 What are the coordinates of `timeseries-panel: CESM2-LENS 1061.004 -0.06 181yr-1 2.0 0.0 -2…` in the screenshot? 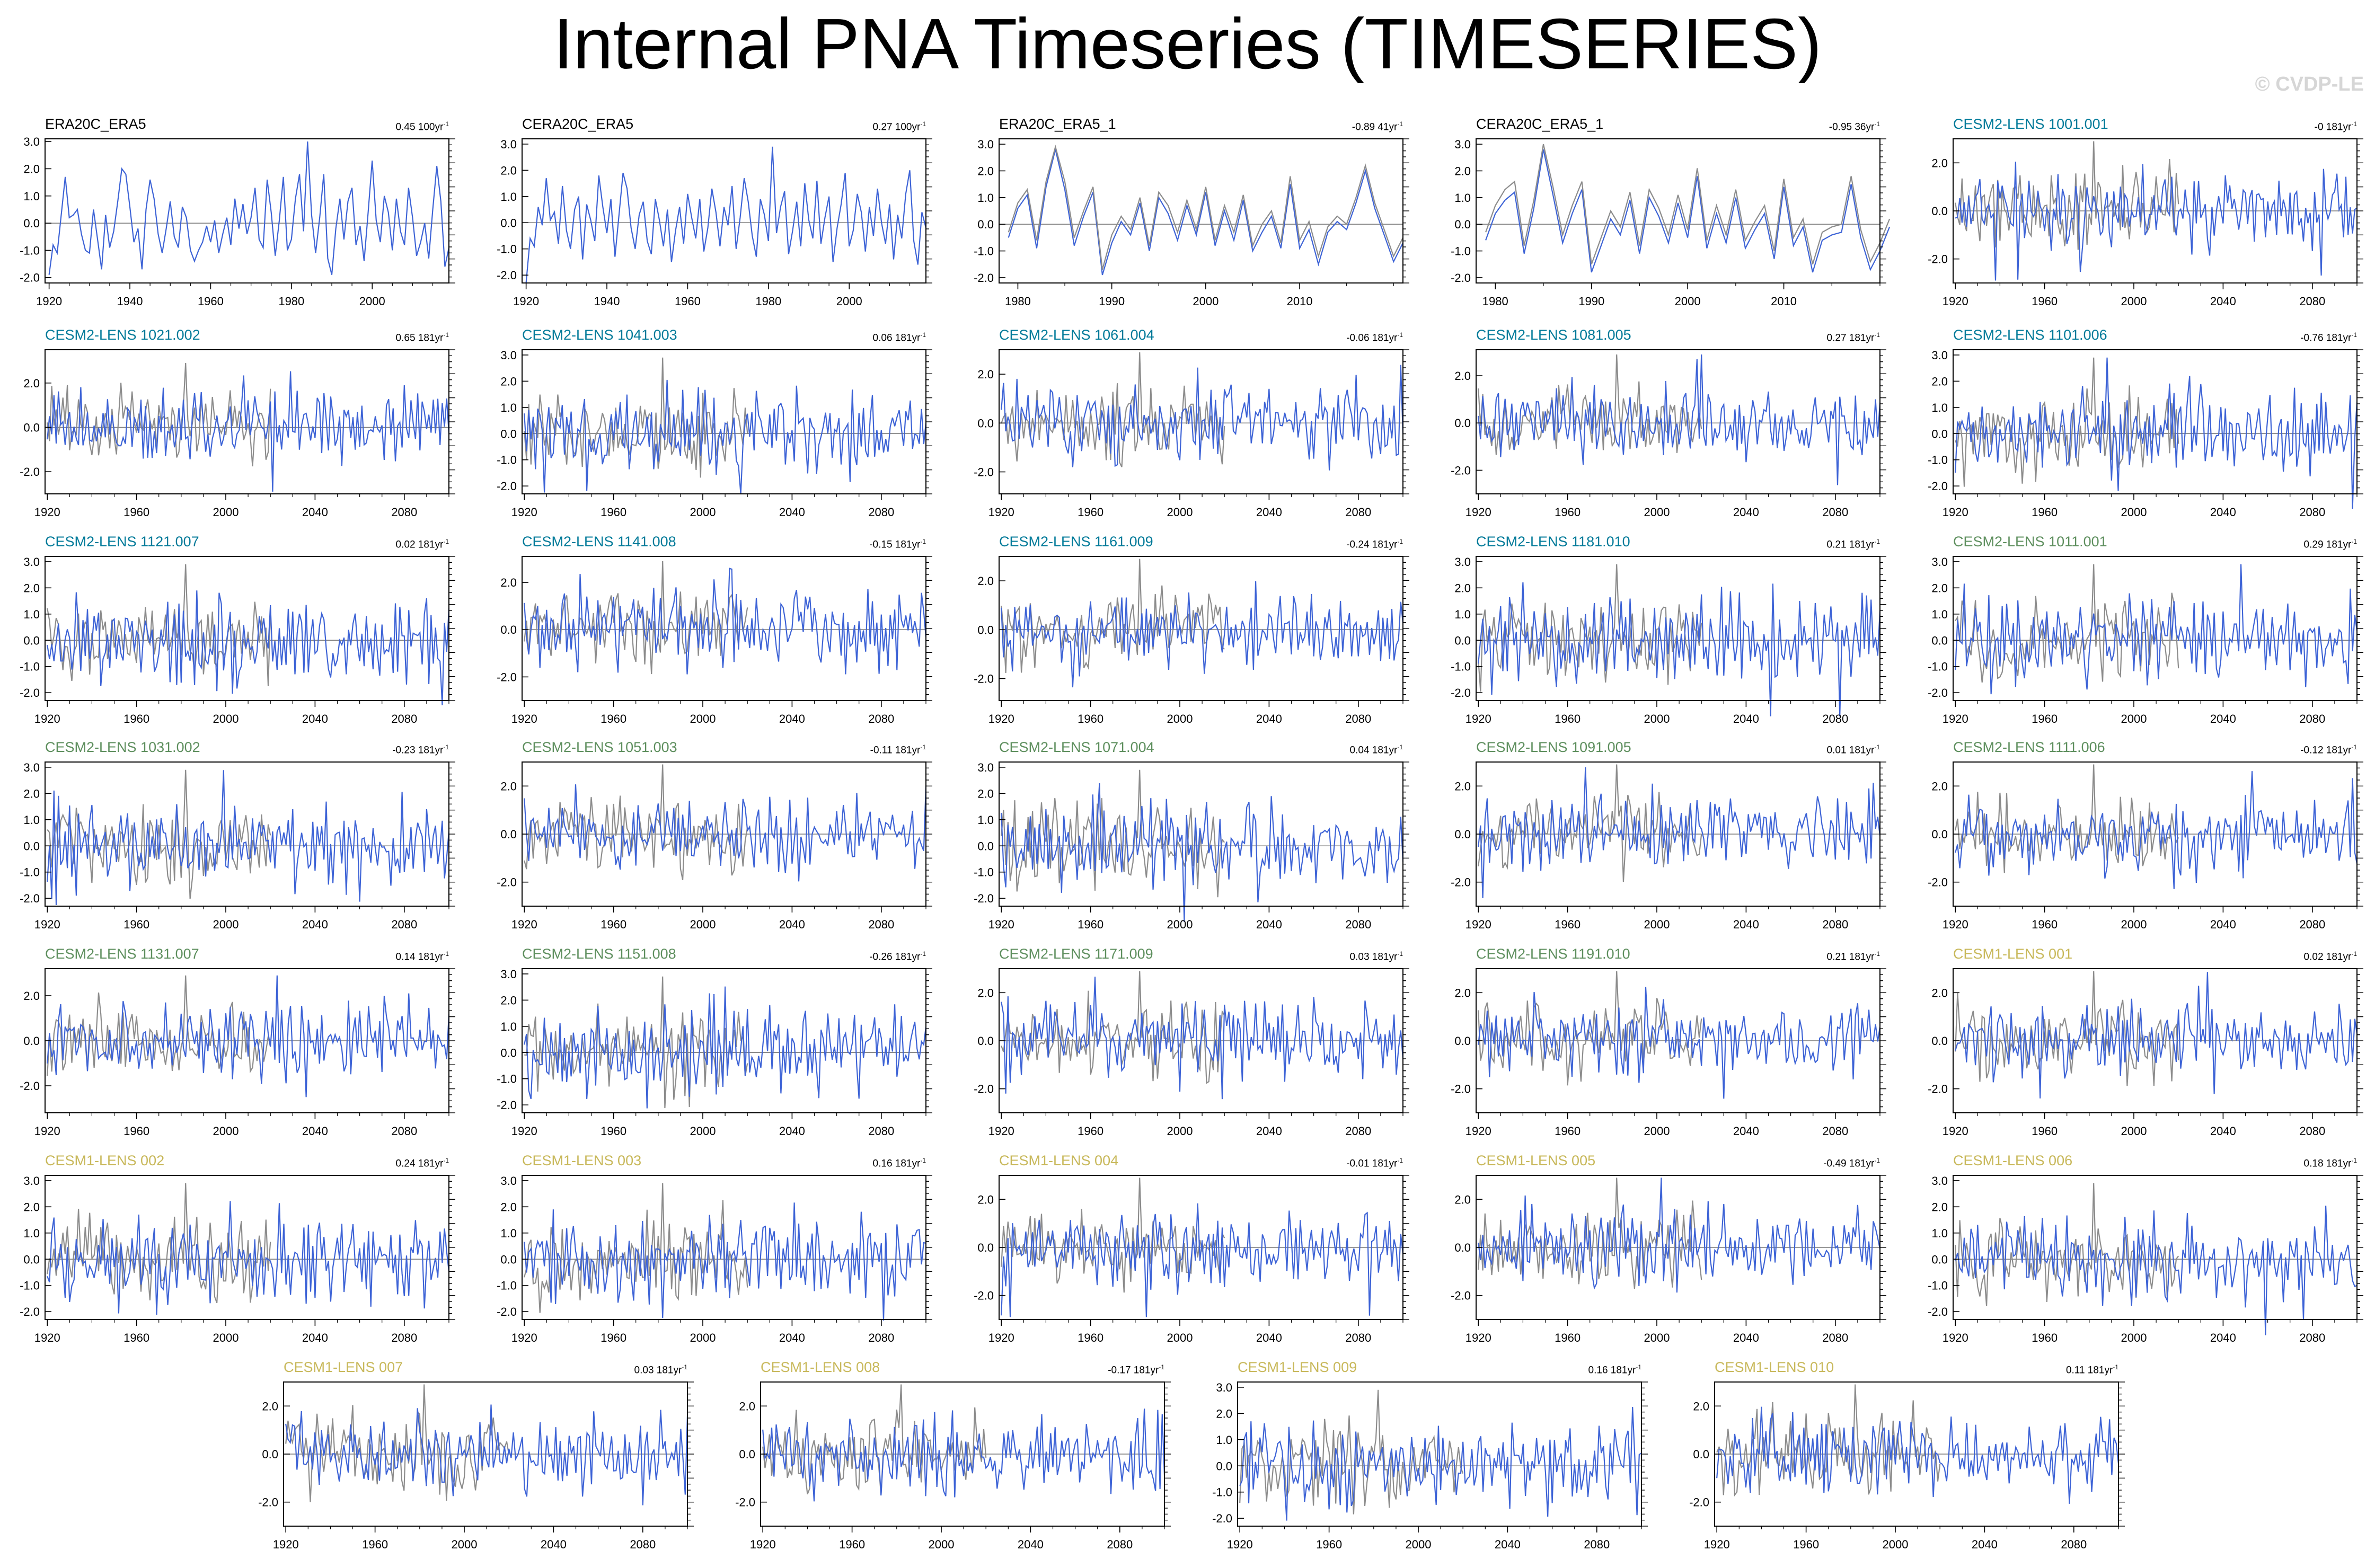 It's located at (1191, 423).